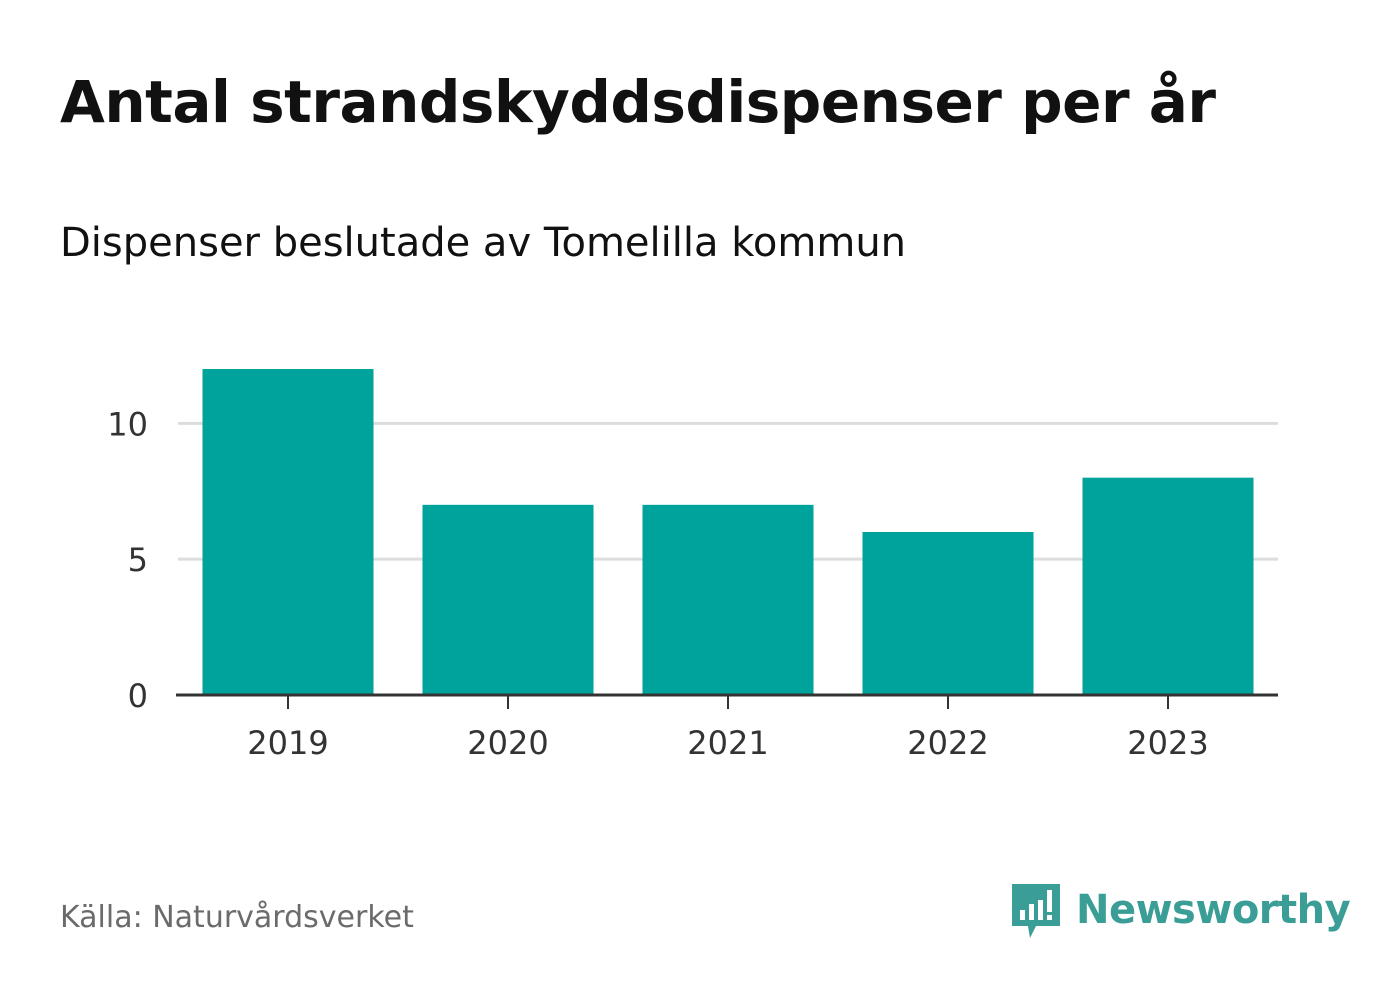 This screenshot has height=999, width=1382. What do you see at coordinates (508, 599) in the screenshot?
I see `bar-2020` at bounding box center [508, 599].